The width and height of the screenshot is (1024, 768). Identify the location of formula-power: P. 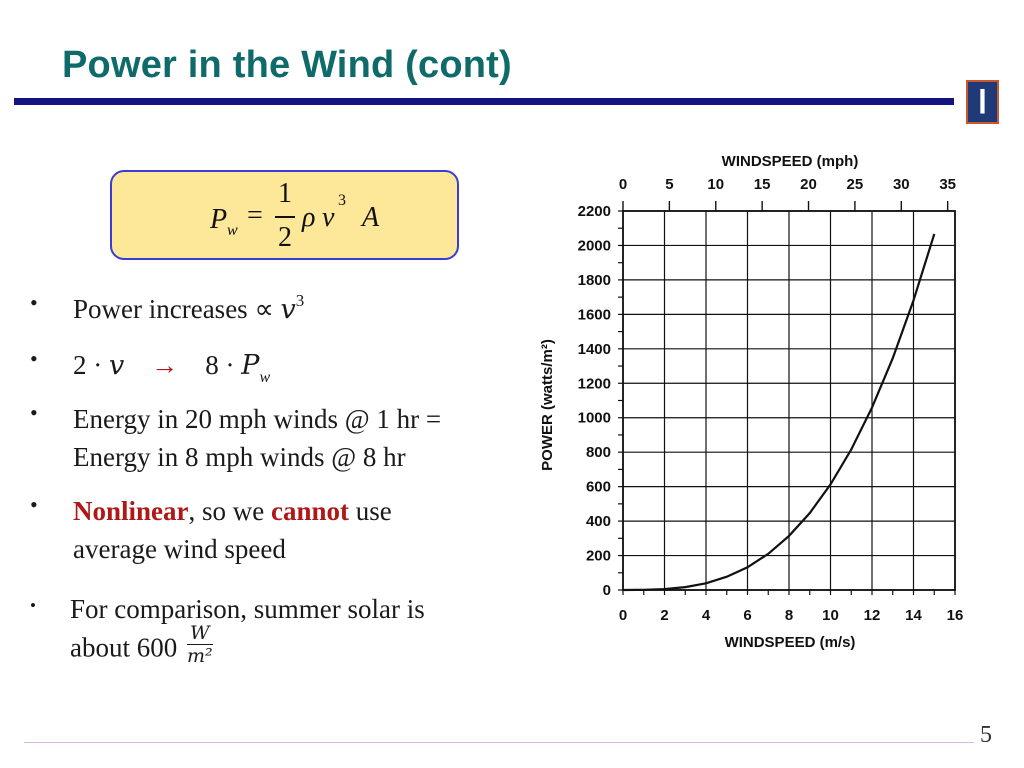
(219, 219).